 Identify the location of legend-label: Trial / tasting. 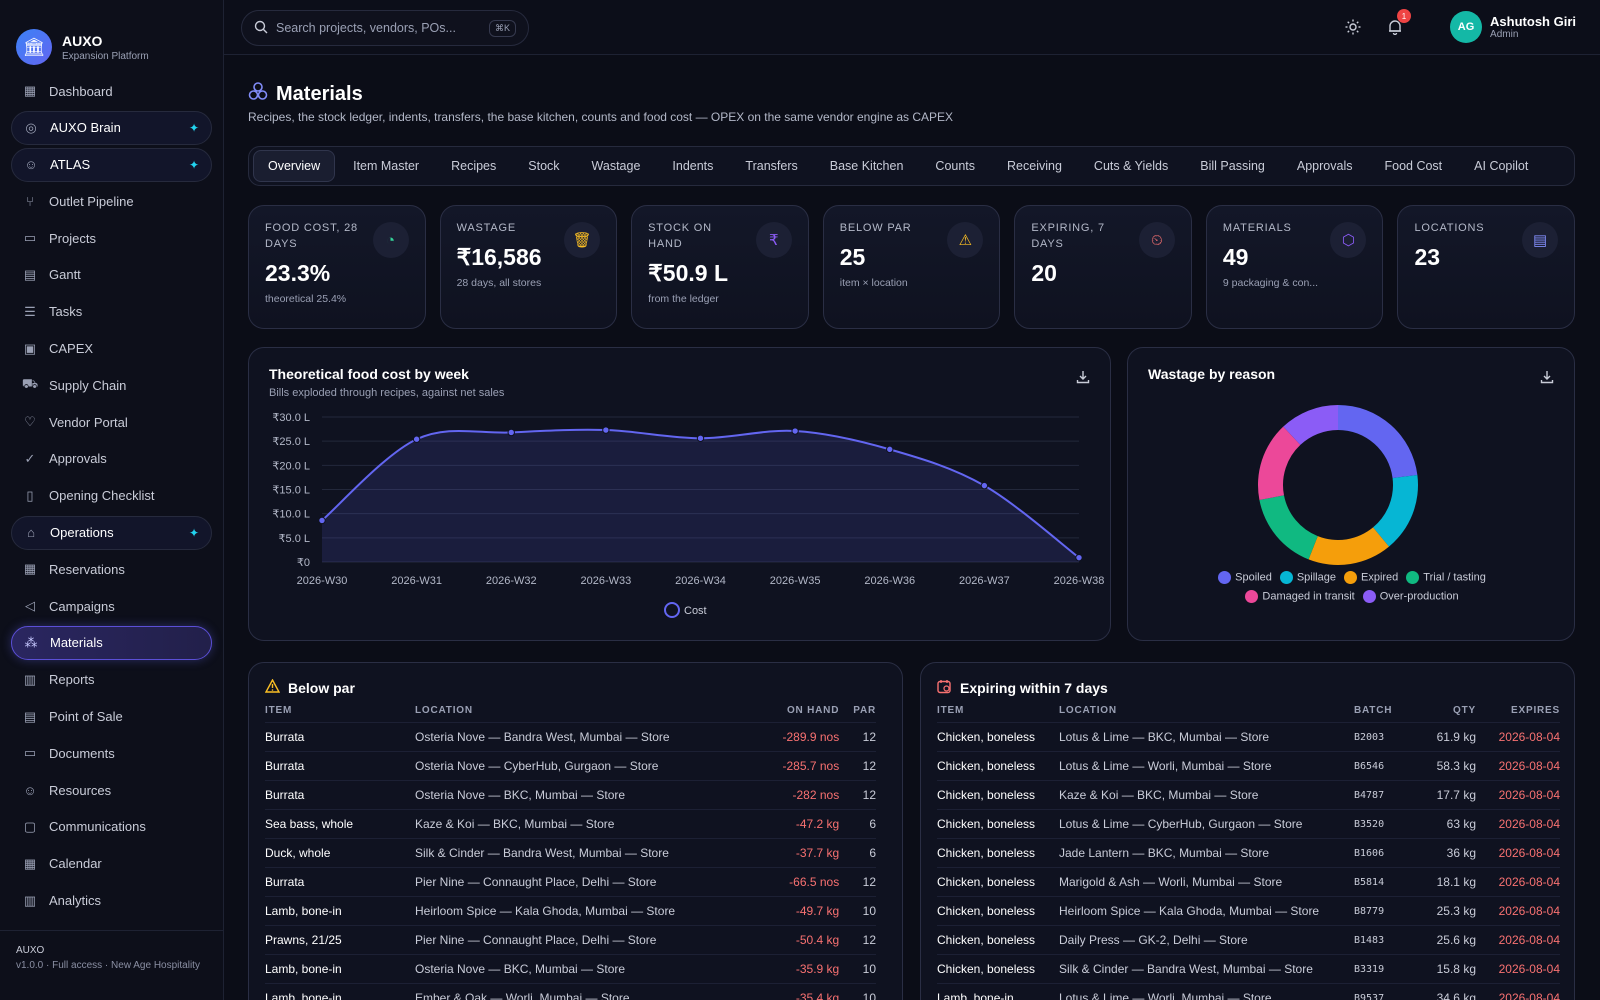
(1454, 577).